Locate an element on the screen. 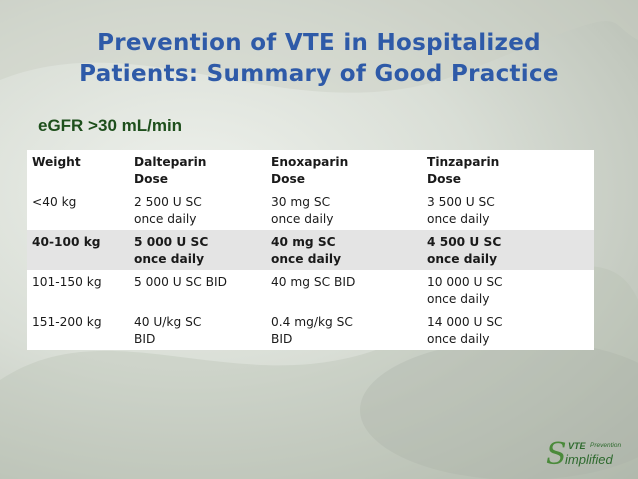 Image resolution: width=638 pixels, height=479 pixels. table-cell: 40-100 kg is located at coordinates (66, 242).